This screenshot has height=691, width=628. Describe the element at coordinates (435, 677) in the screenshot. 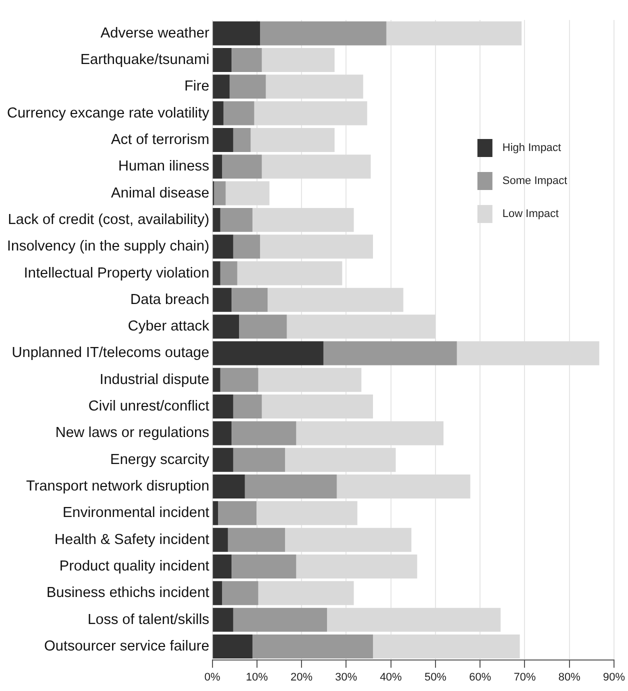

I see `x-tick-label: 50%` at that location.